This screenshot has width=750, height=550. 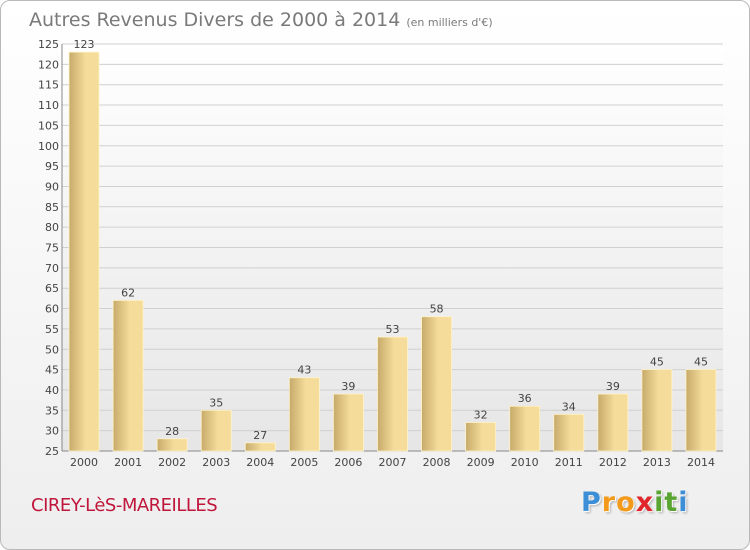 What do you see at coordinates (84, 462) in the screenshot?
I see `x-tick-label: 2000` at bounding box center [84, 462].